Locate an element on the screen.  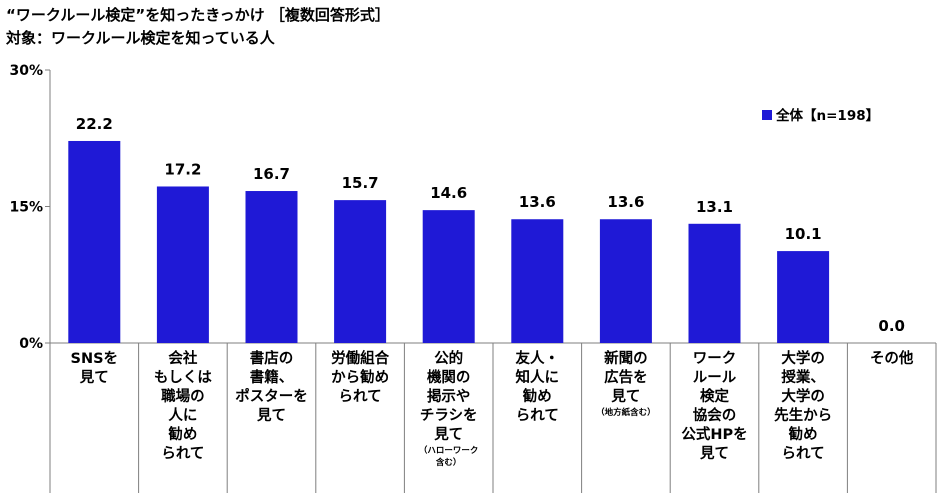
x-tick-label-line: 先生から is located at coordinates (803, 416).